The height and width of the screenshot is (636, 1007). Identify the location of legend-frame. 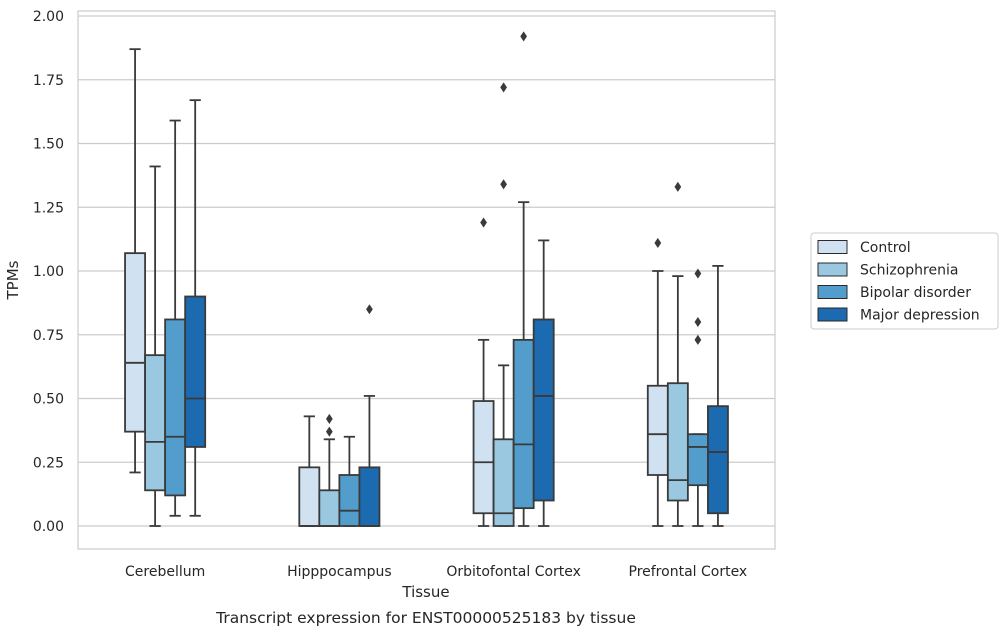
(904, 281).